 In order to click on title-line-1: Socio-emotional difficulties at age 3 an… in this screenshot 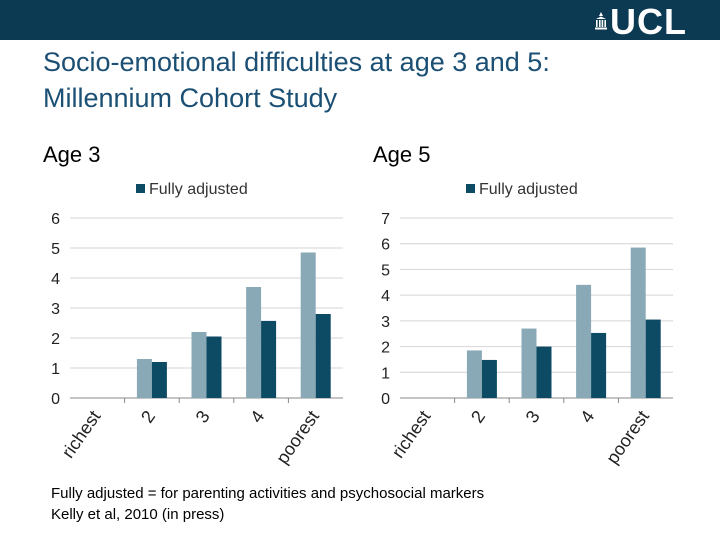, I will do `click(296, 62)`.